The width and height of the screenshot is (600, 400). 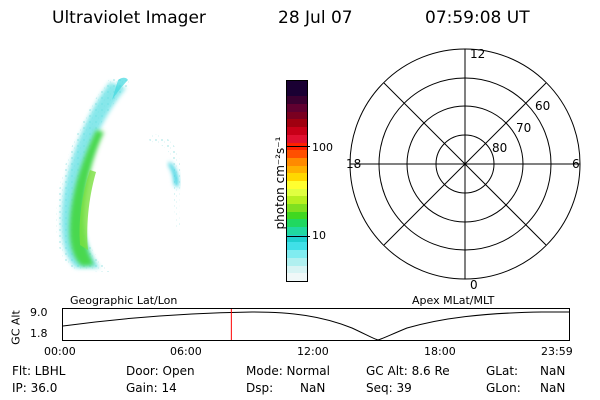 What do you see at coordinates (129, 18) in the screenshot?
I see `instrument-title: Ultraviolet Imager` at bounding box center [129, 18].